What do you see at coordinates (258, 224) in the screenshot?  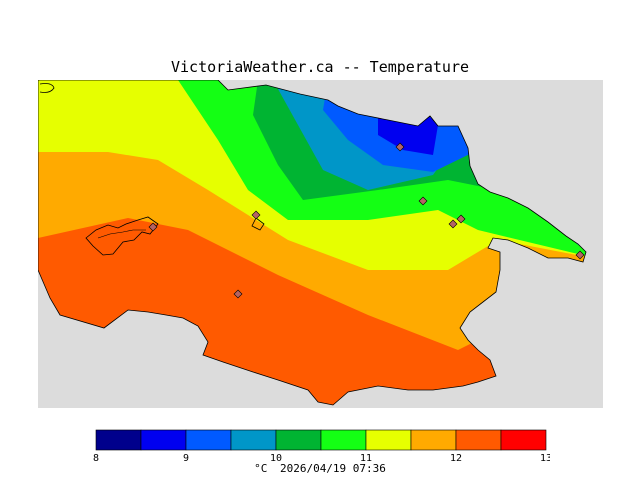 I see `islet-outline` at bounding box center [258, 224].